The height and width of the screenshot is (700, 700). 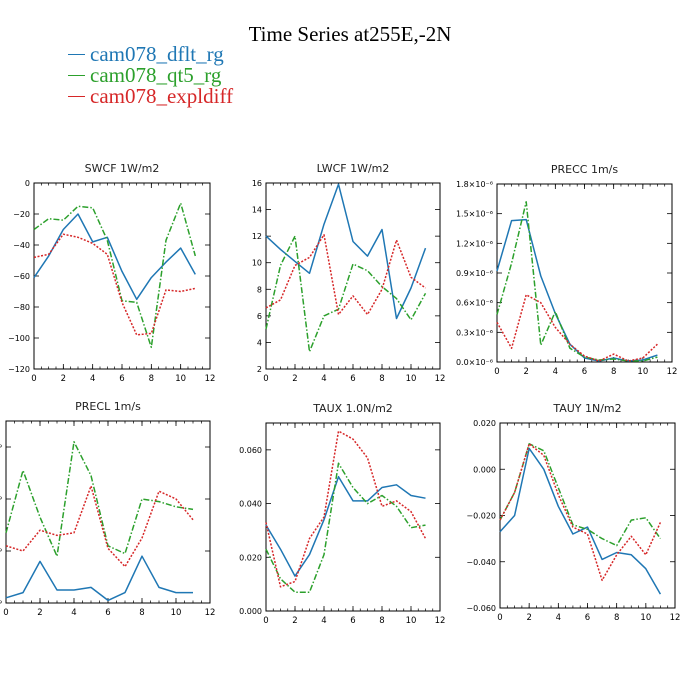 I want to click on chart-4-xtick-label: 4, so click(x=73, y=613).